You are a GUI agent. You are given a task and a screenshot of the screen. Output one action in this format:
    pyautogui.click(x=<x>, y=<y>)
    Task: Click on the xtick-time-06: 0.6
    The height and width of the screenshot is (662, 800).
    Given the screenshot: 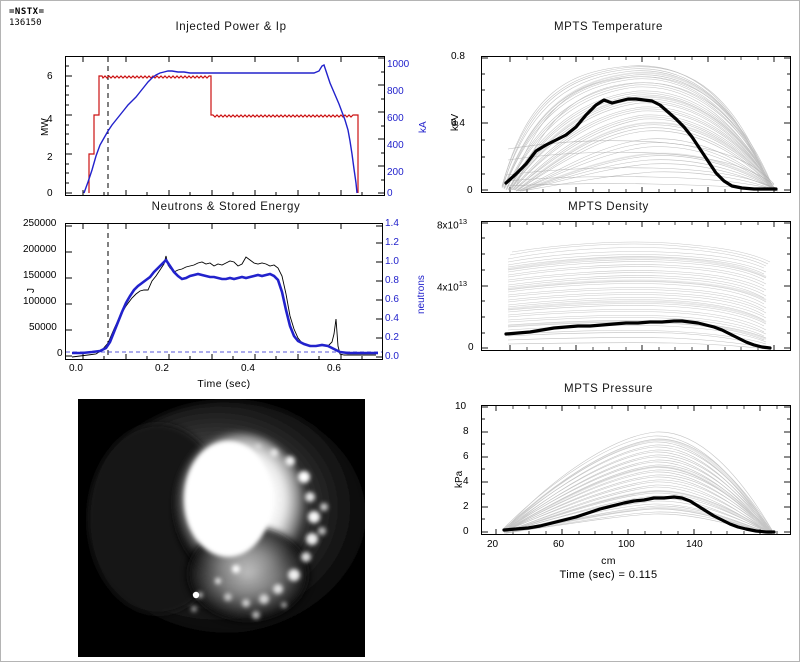 What is the action you would take?
    pyautogui.click(x=334, y=368)
    